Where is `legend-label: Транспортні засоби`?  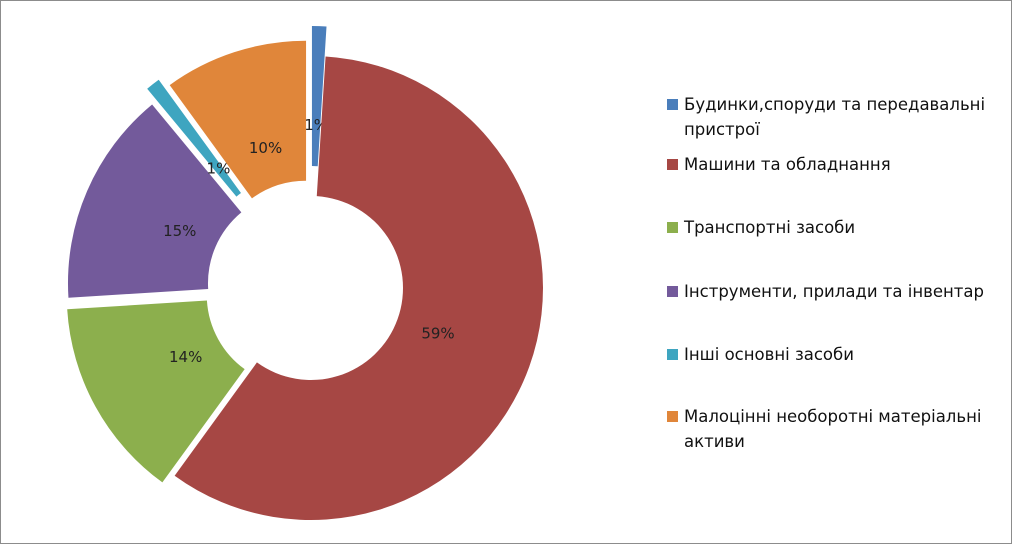 legend-label: Транспортні засоби is located at coordinates (770, 227).